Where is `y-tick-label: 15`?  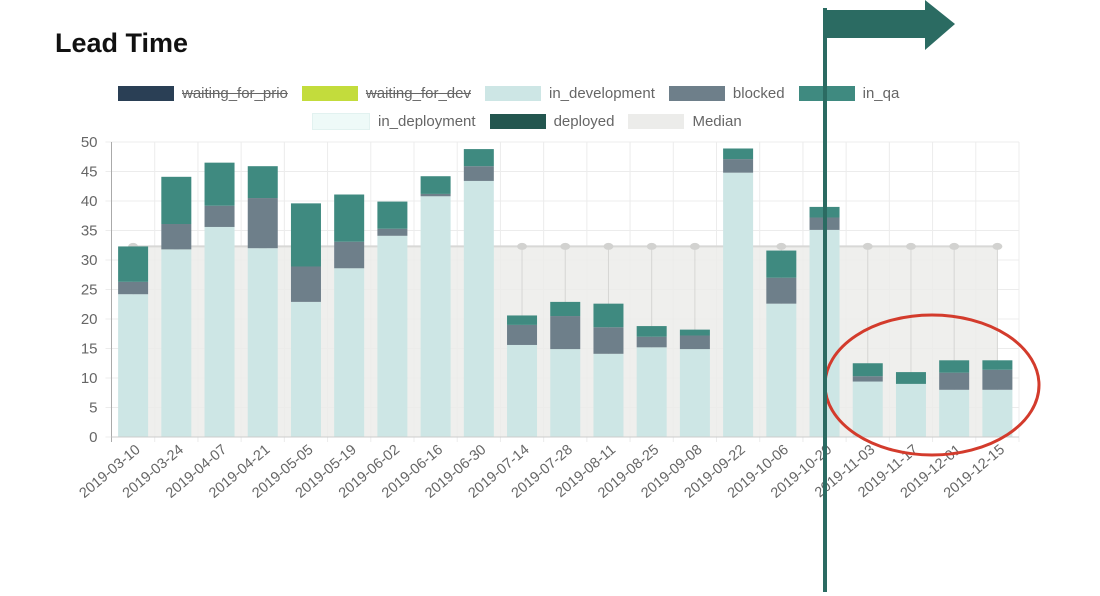 y-tick-label: 15 is located at coordinates (89, 349).